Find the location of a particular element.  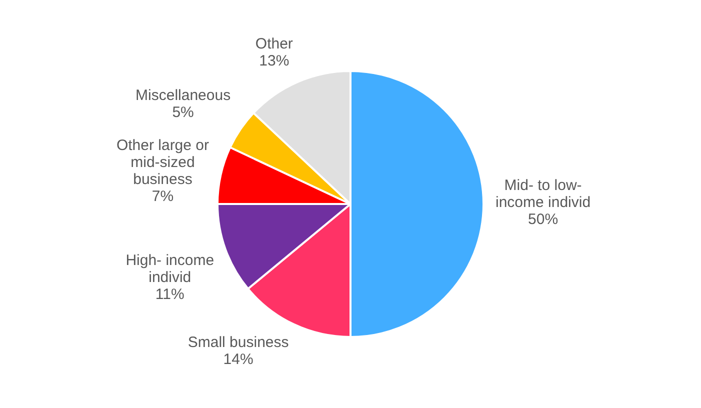

slice-label: Other is located at coordinates (274, 44).